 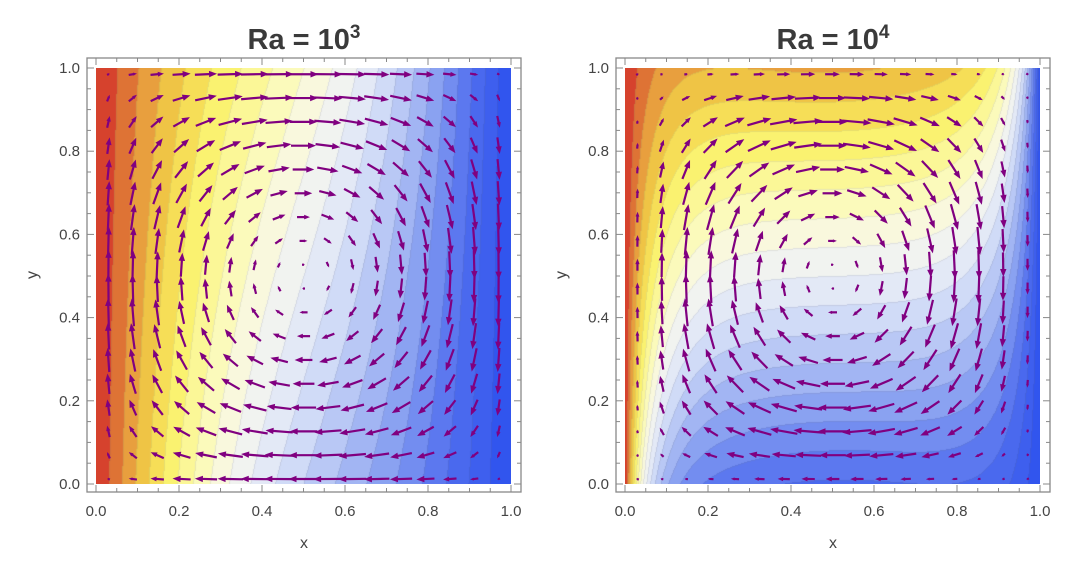 What do you see at coordinates (828, 40) in the screenshot?
I see `title-base: Ra = 10` at bounding box center [828, 40].